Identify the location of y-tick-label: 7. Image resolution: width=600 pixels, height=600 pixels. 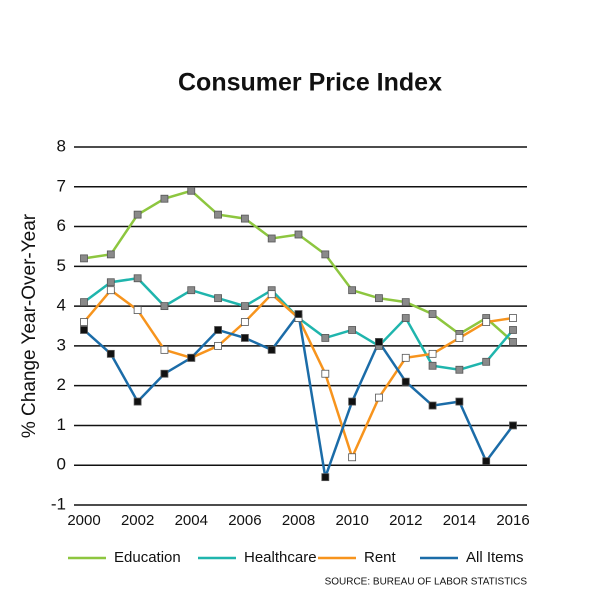
(61, 185).